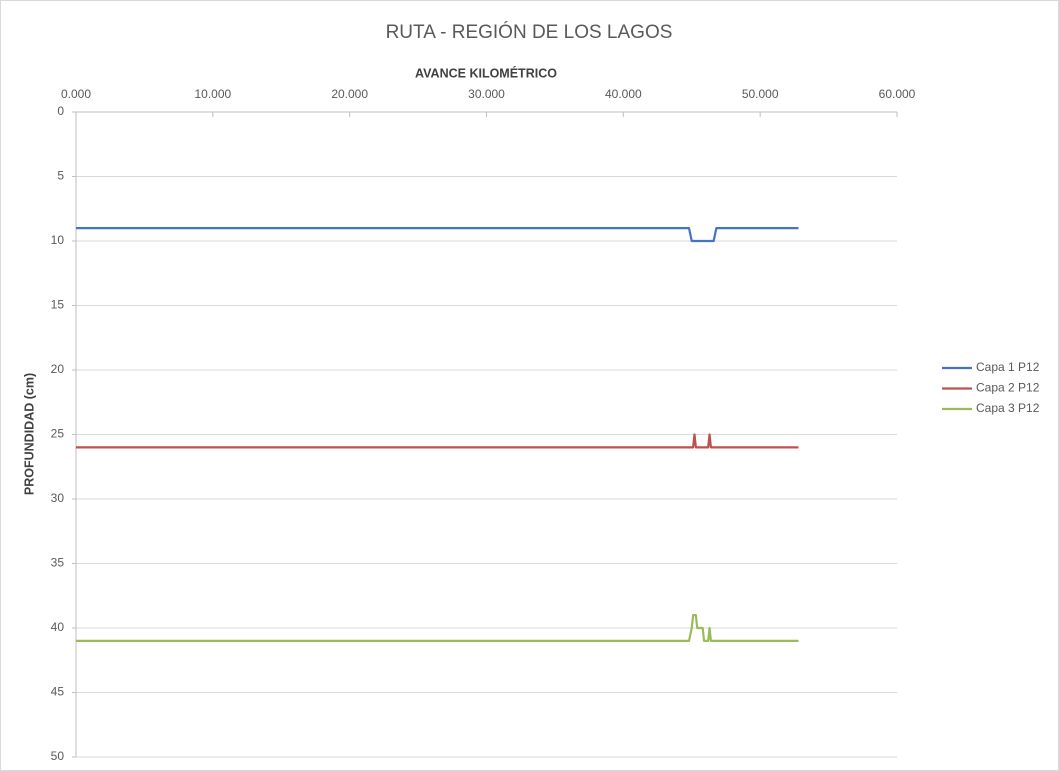 The width and height of the screenshot is (1059, 771). What do you see at coordinates (60, 176) in the screenshot?
I see `y-tick-label: 5` at bounding box center [60, 176].